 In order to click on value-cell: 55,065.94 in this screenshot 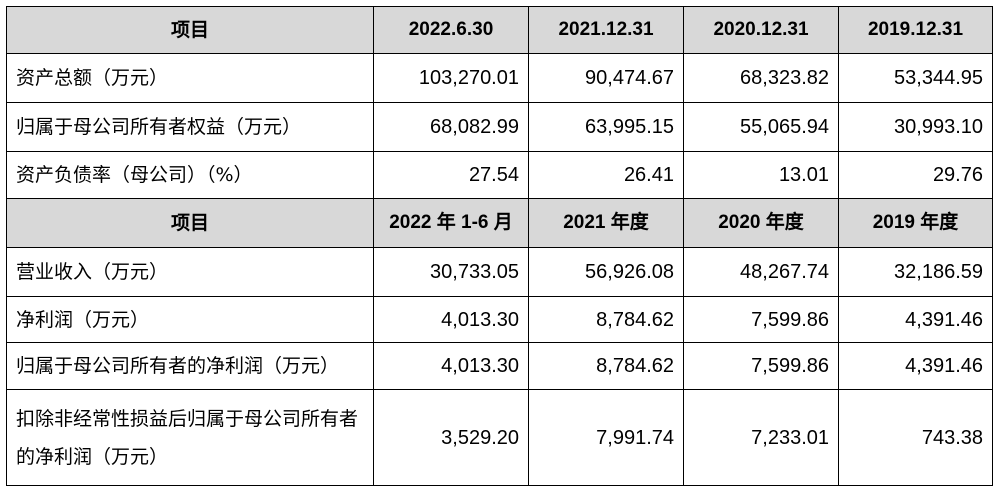, I will do `click(761, 127)`.